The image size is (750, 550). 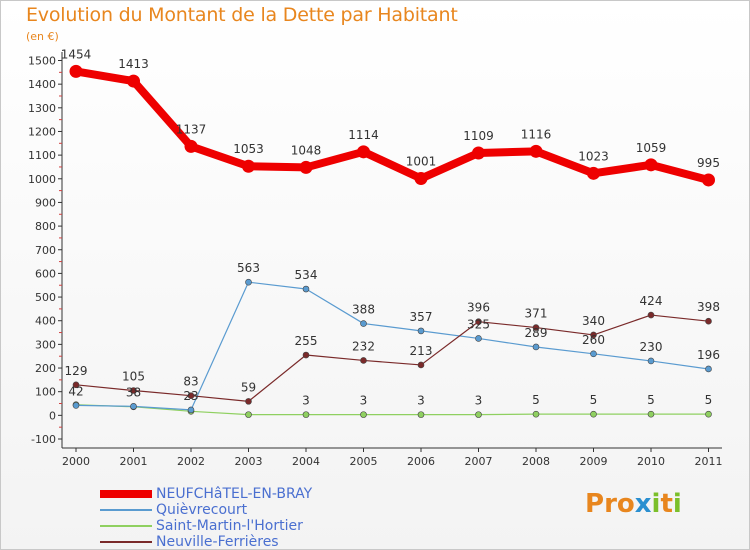 I want to click on legend-item: Saint-Martin-l'Hortier, so click(x=206, y=526).